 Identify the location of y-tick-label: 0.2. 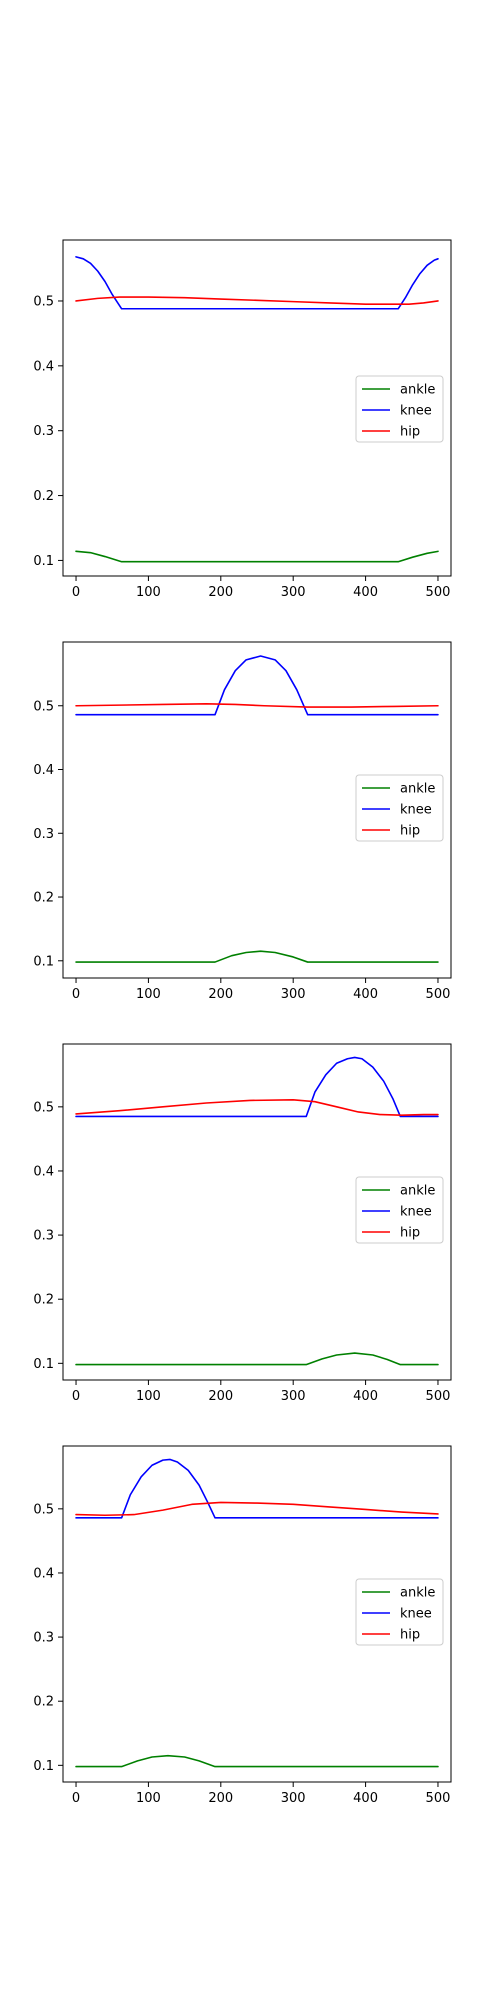
(43, 898).